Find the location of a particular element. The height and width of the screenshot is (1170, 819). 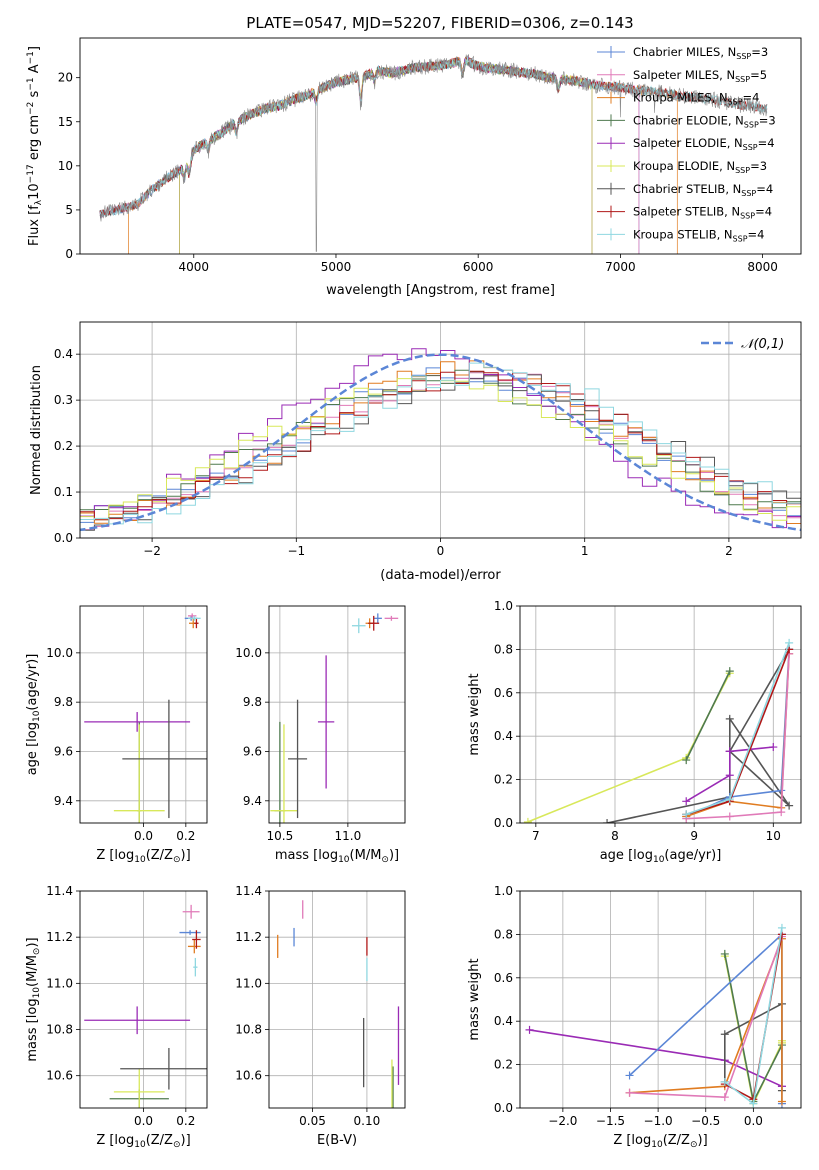

residuals-legend-label: 𝒩(0,1) is located at coordinates (762, 344).